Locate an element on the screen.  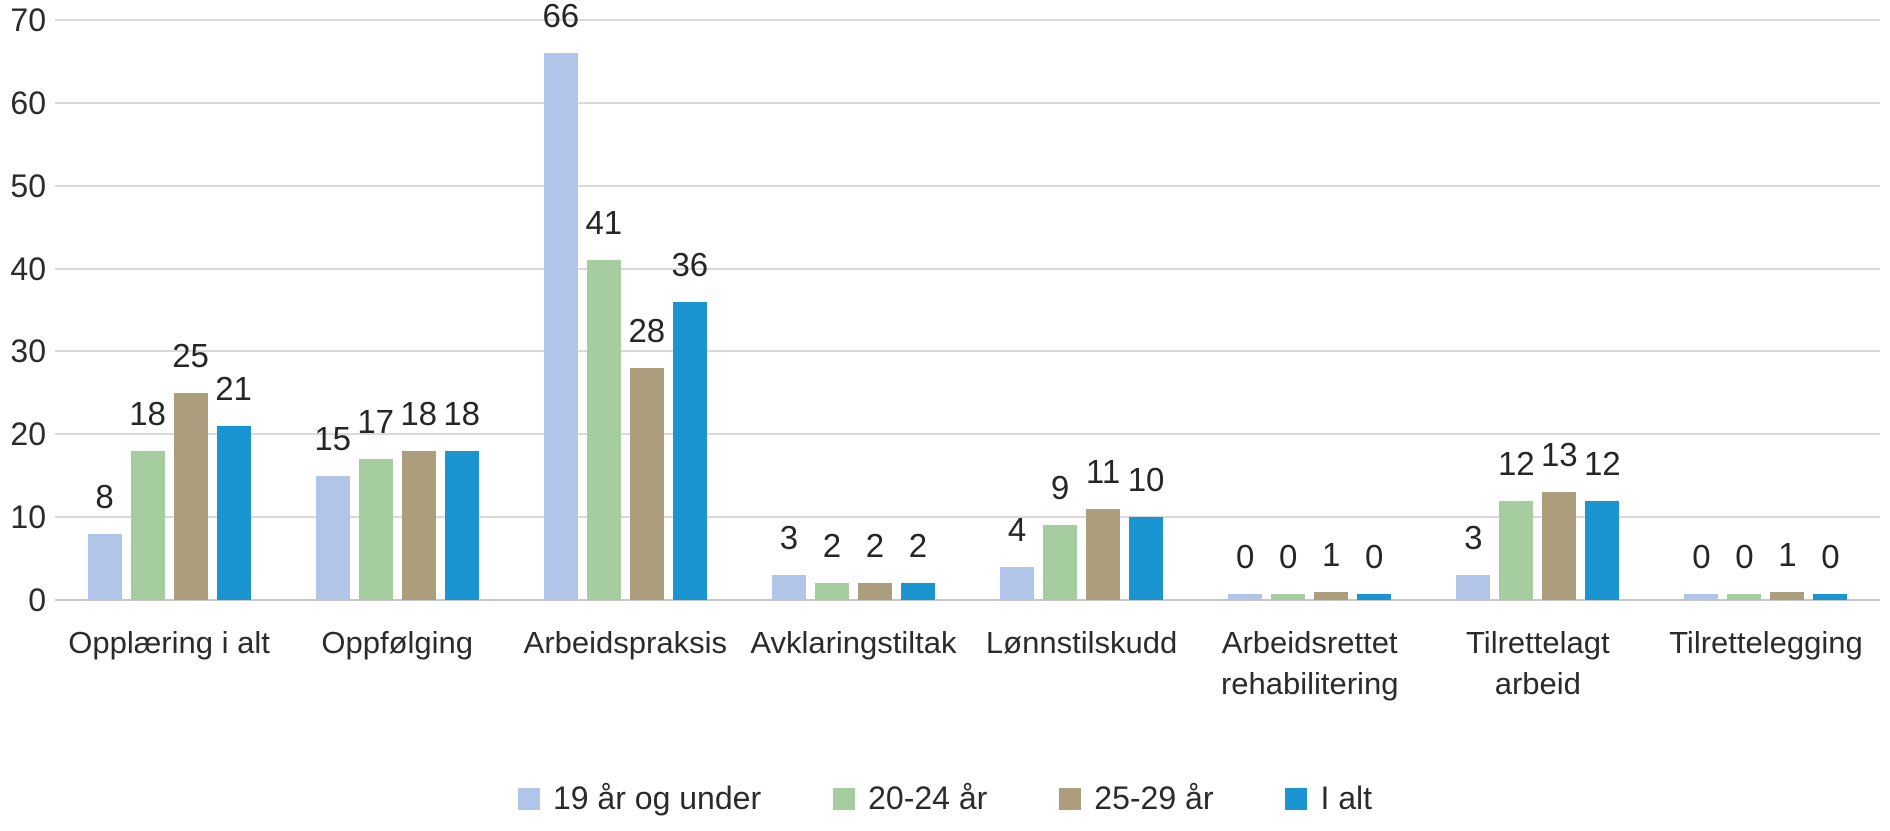
bar-value-label: 11 is located at coordinates (1103, 471).